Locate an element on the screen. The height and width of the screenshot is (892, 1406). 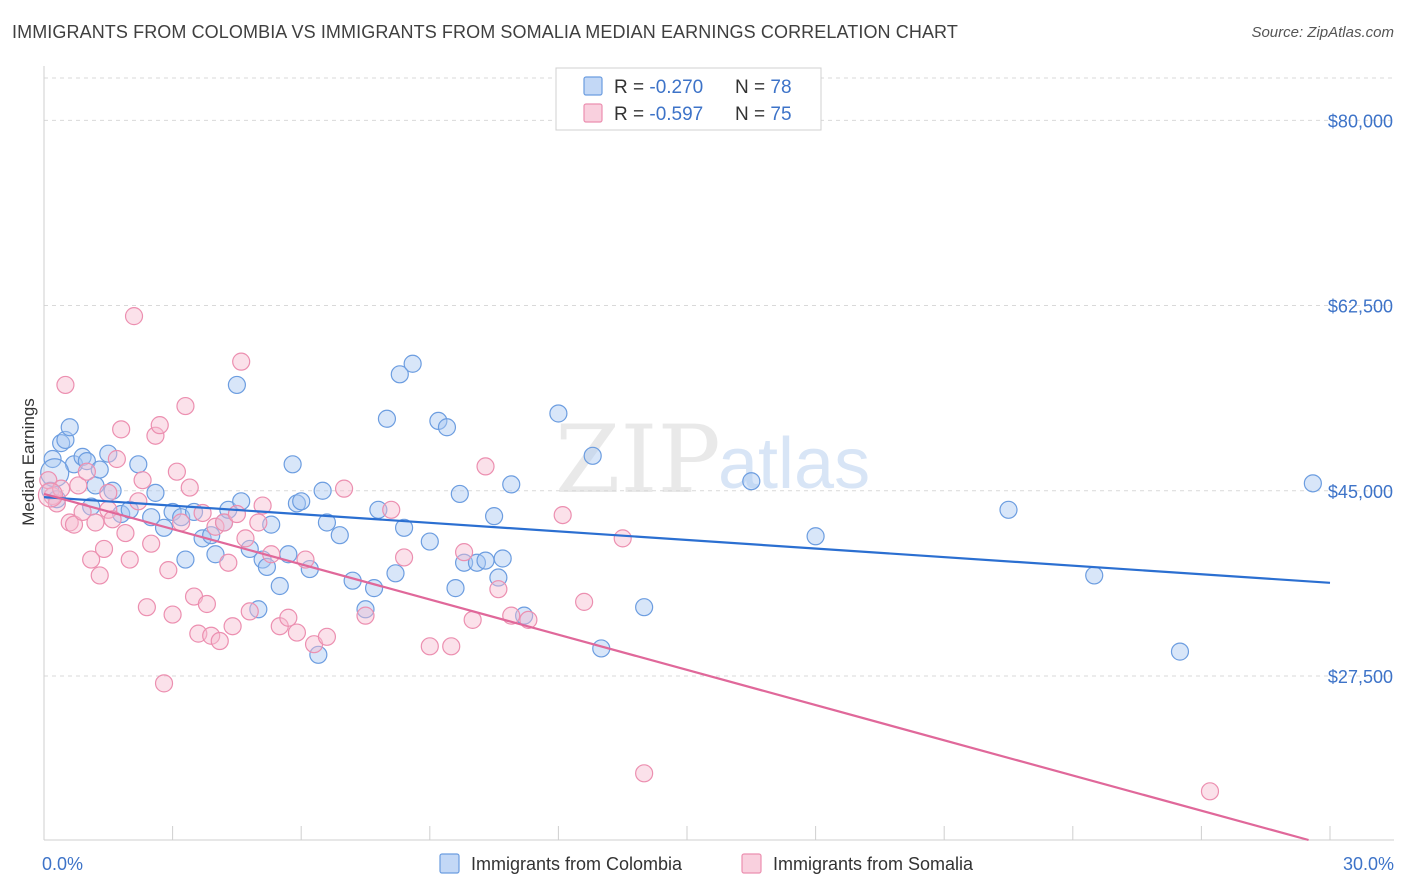
trend-line-colombia is located at coordinates (687, 540).